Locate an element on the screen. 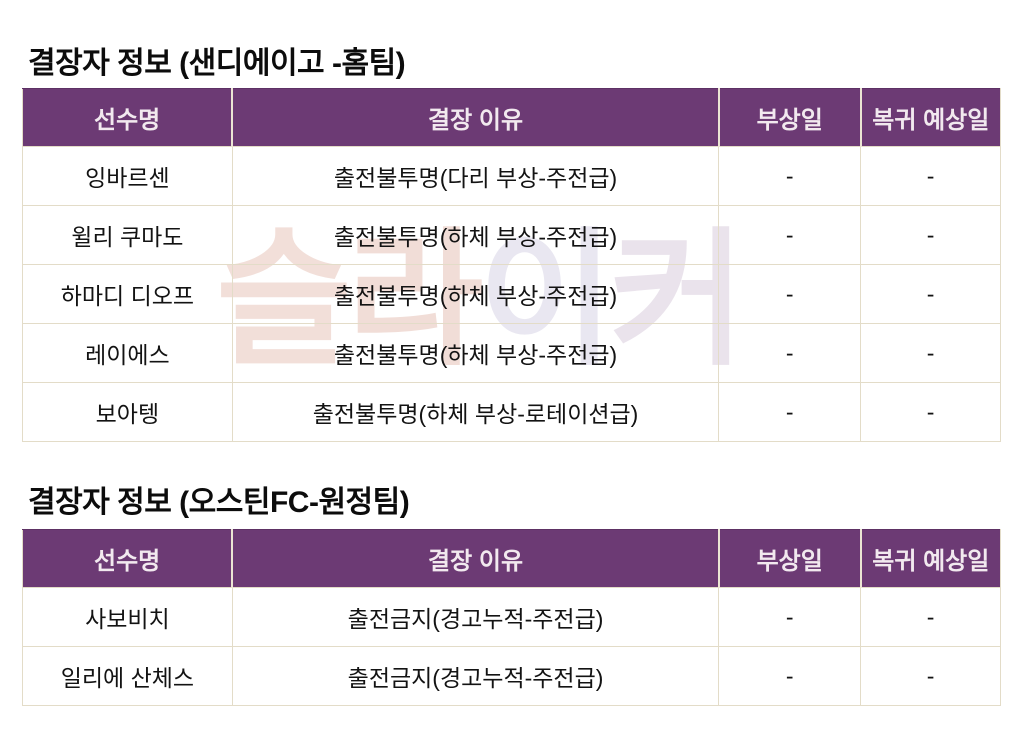 This screenshot has width=1023, height=735. table-row: 잉바르센 출전불투명(다리 부상-주전급) - - is located at coordinates (511, 176).